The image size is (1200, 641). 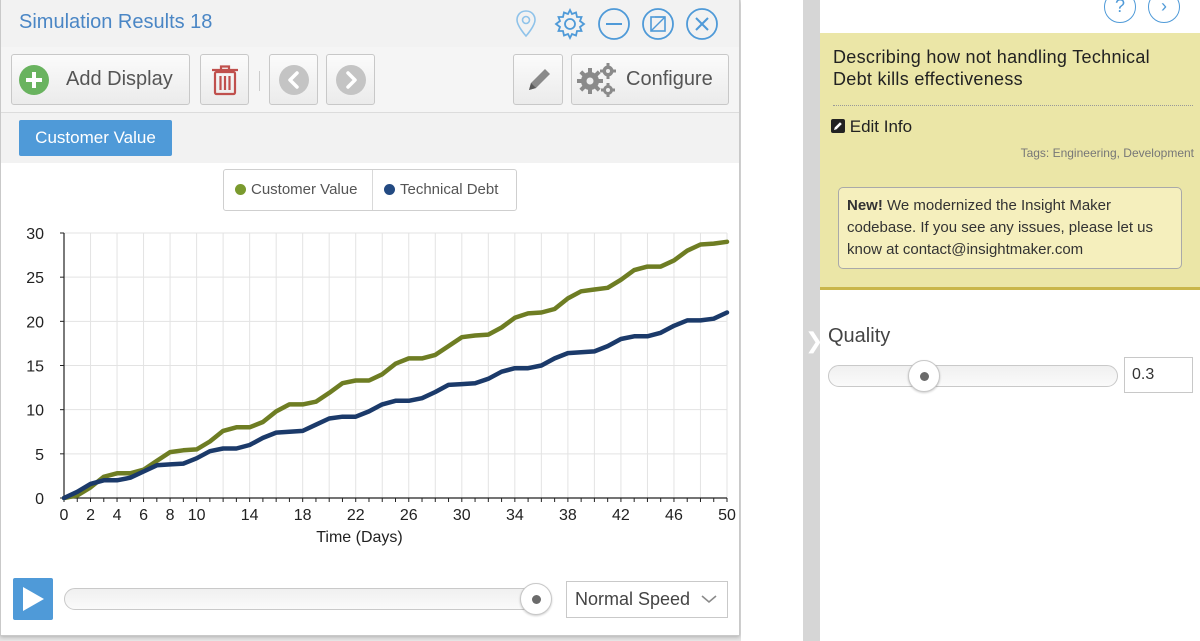 I want to click on x-tick-label: 50, so click(x=727, y=515).